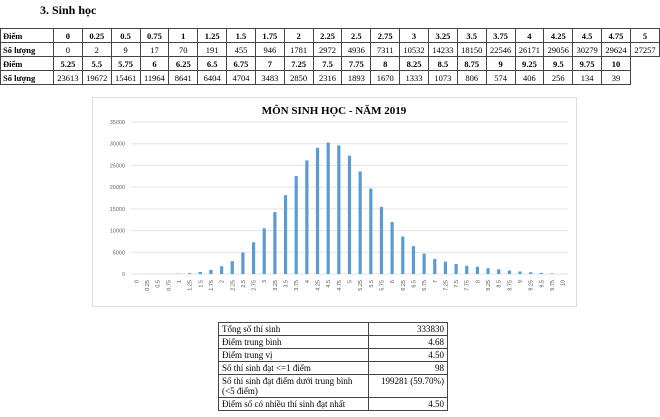 This screenshot has height=417, width=660. What do you see at coordinates (212, 63) in the screenshot?
I see `table-cell: 6.5` at bounding box center [212, 63].